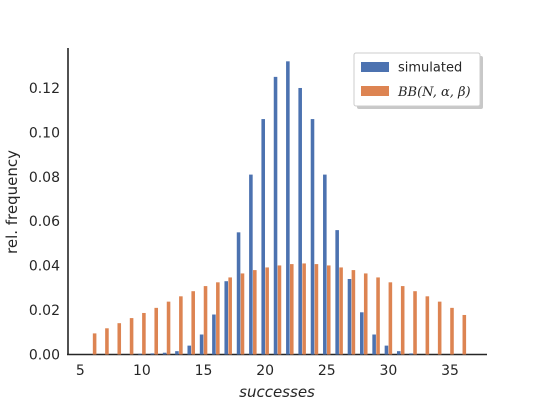 This screenshot has width=540, height=405. Describe the element at coordinates (44, 133) in the screenshot. I see `y-tick-label: 0.10` at that location.